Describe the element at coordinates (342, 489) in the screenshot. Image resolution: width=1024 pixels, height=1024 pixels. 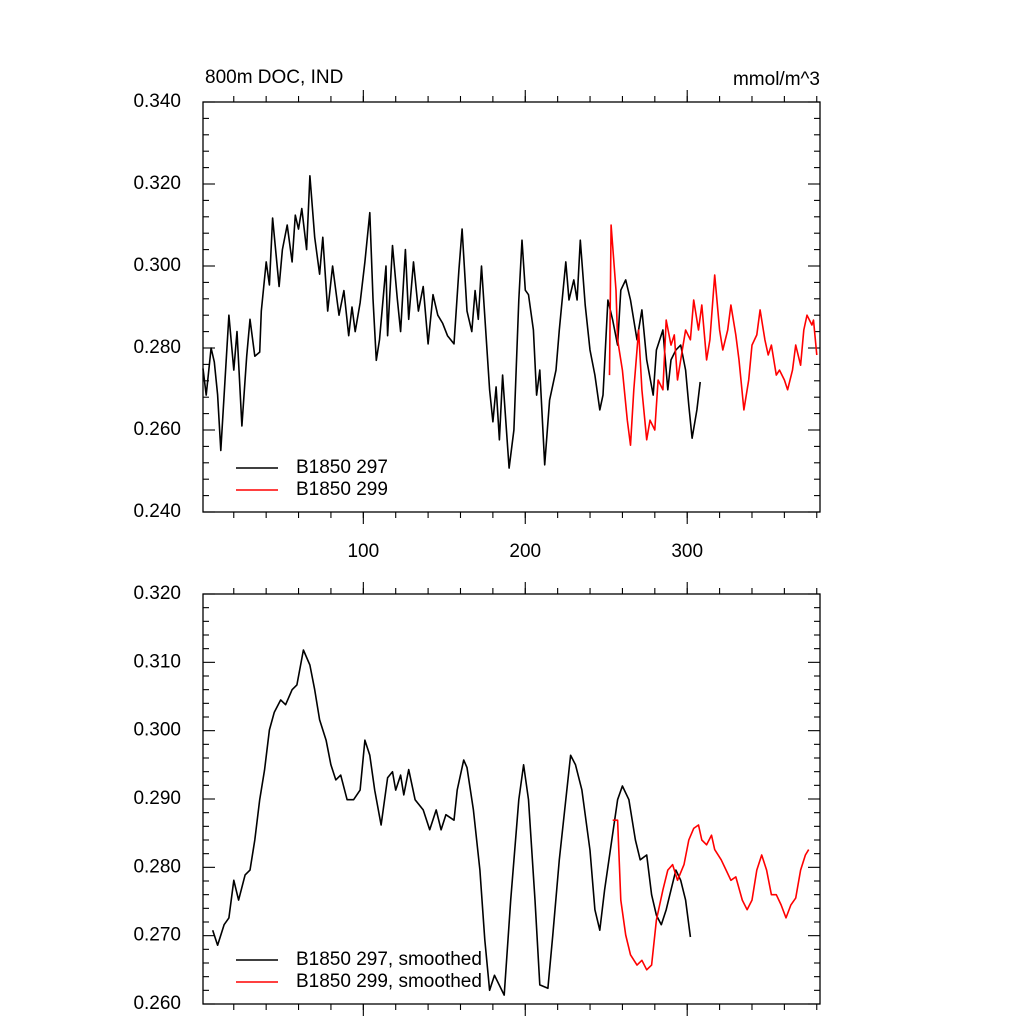
I see `legend-label: B1850 299` at that location.